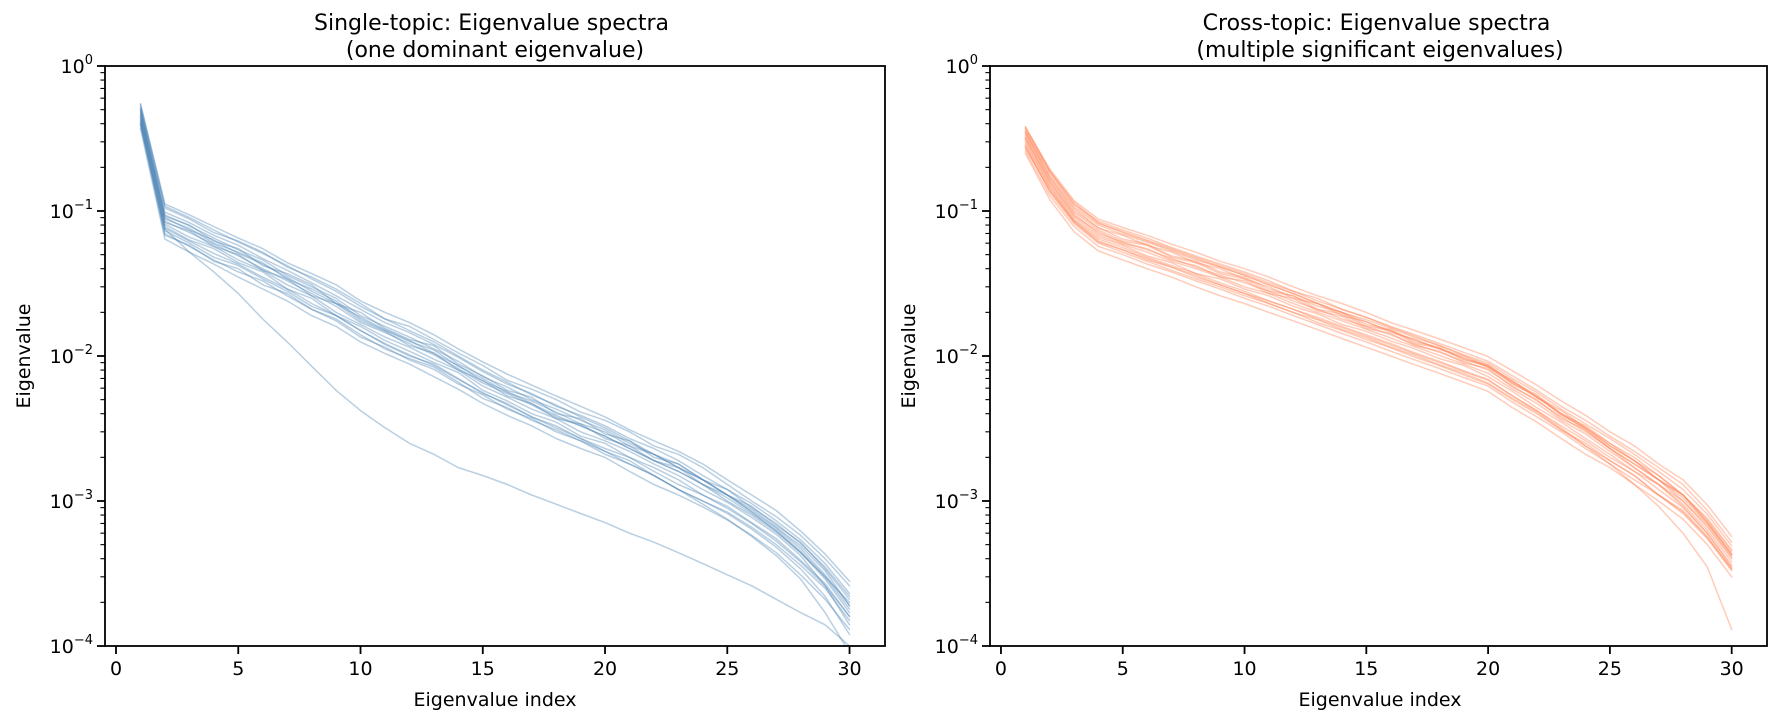 This screenshot has width=1783, height=727. I want to click on cross-topic-x-axis-label: Eigenvalue index, so click(1380, 700).